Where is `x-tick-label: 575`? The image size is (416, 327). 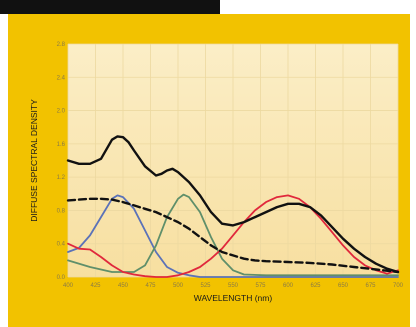 x-tick-label: 575 is located at coordinates (260, 286).